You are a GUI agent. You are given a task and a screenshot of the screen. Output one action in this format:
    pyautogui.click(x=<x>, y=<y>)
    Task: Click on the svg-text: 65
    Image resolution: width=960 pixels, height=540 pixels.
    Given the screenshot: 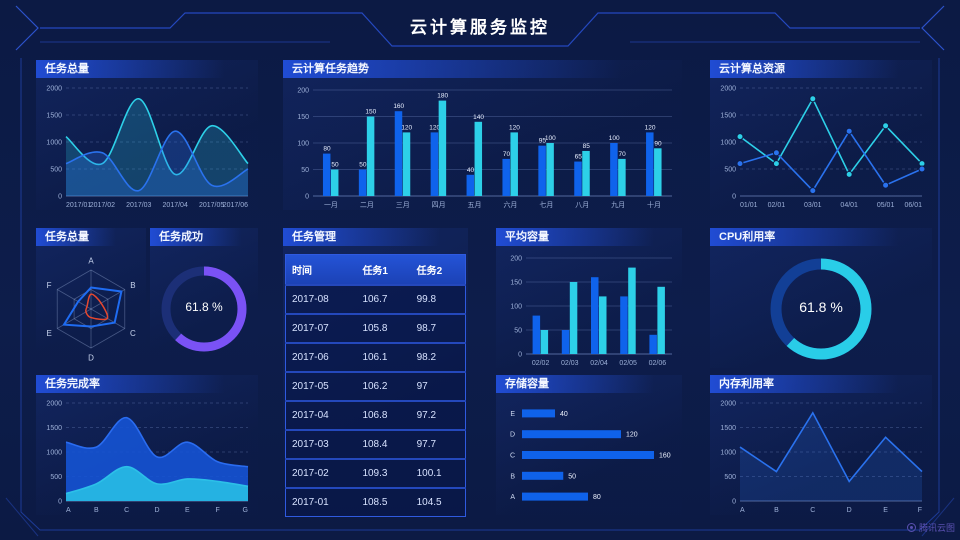 What is the action you would take?
    pyautogui.click(x=579, y=157)
    